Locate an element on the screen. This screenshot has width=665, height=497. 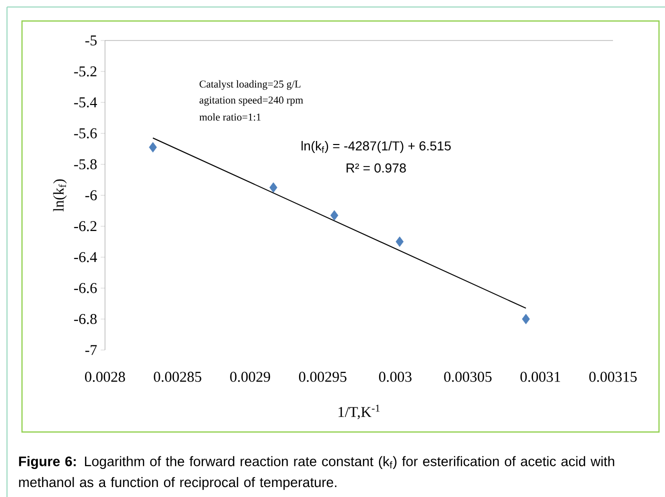
annotation: R² = 0.978 is located at coordinates (376, 168).